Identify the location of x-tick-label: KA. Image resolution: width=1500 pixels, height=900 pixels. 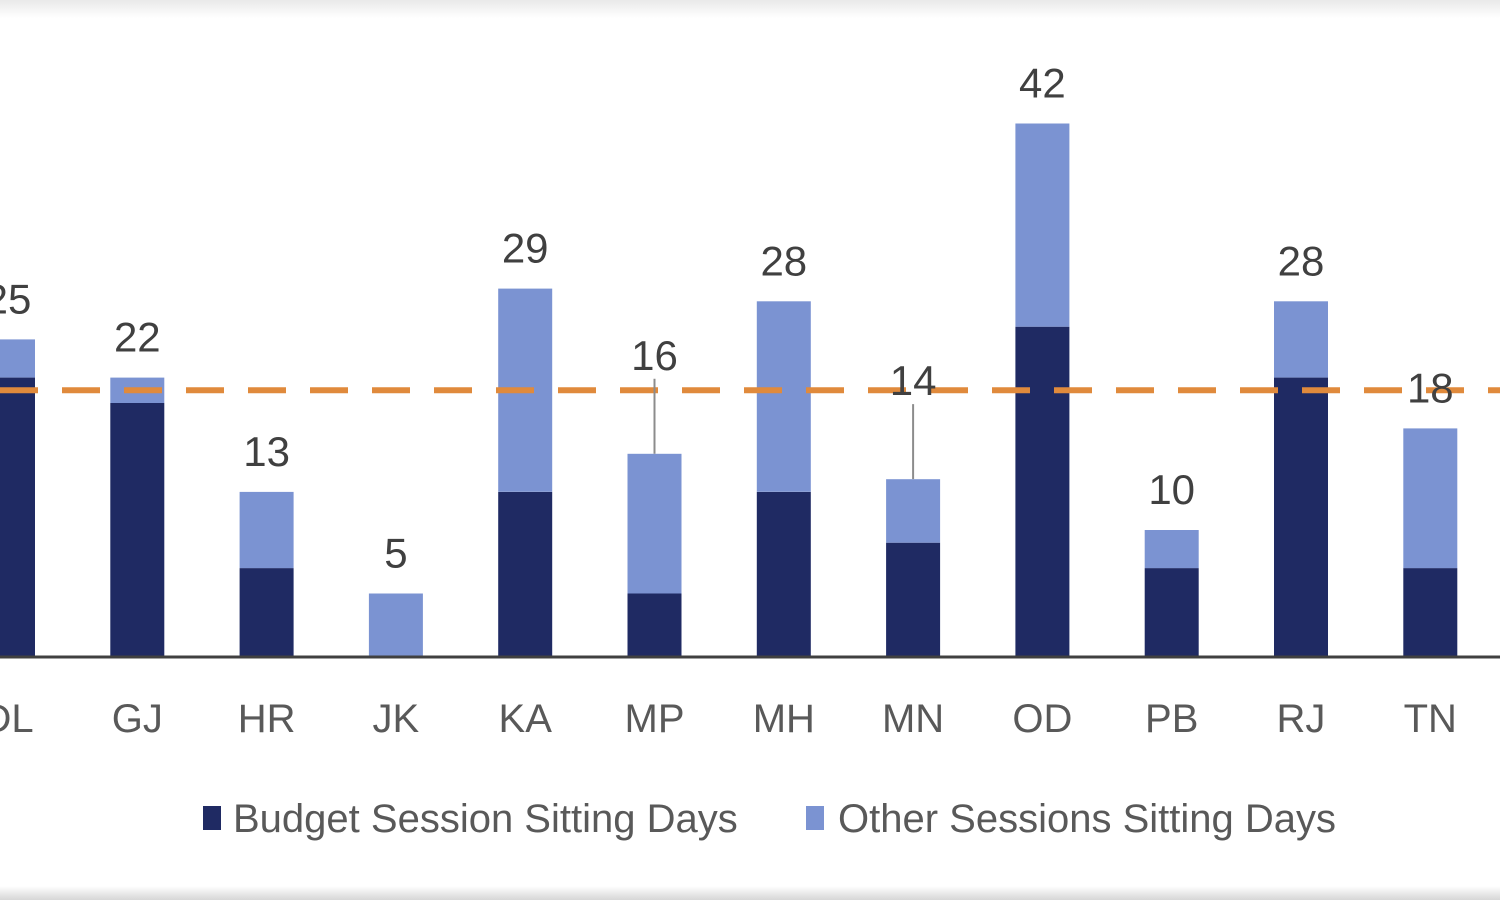
(526, 719).